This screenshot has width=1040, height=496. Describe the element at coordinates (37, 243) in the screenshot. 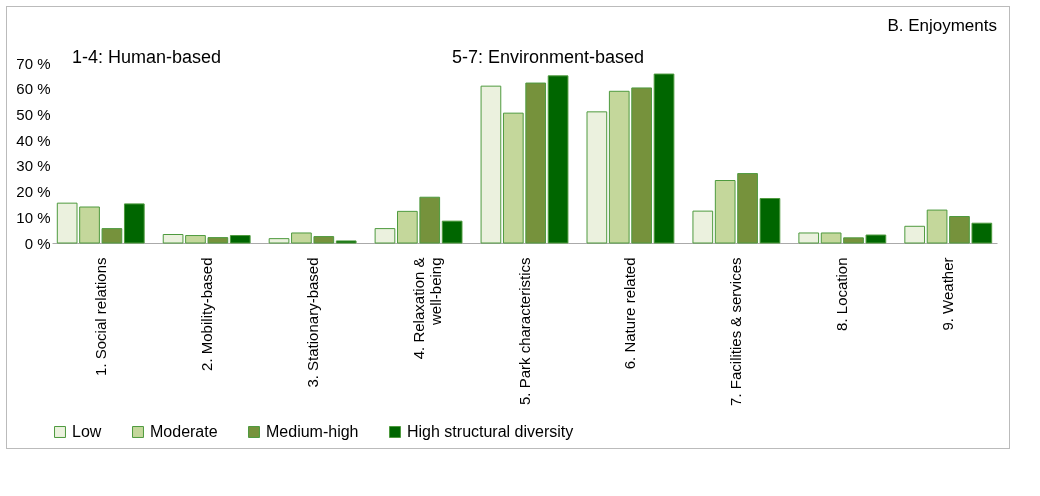

I see `y-tick-label: 0 %` at that location.